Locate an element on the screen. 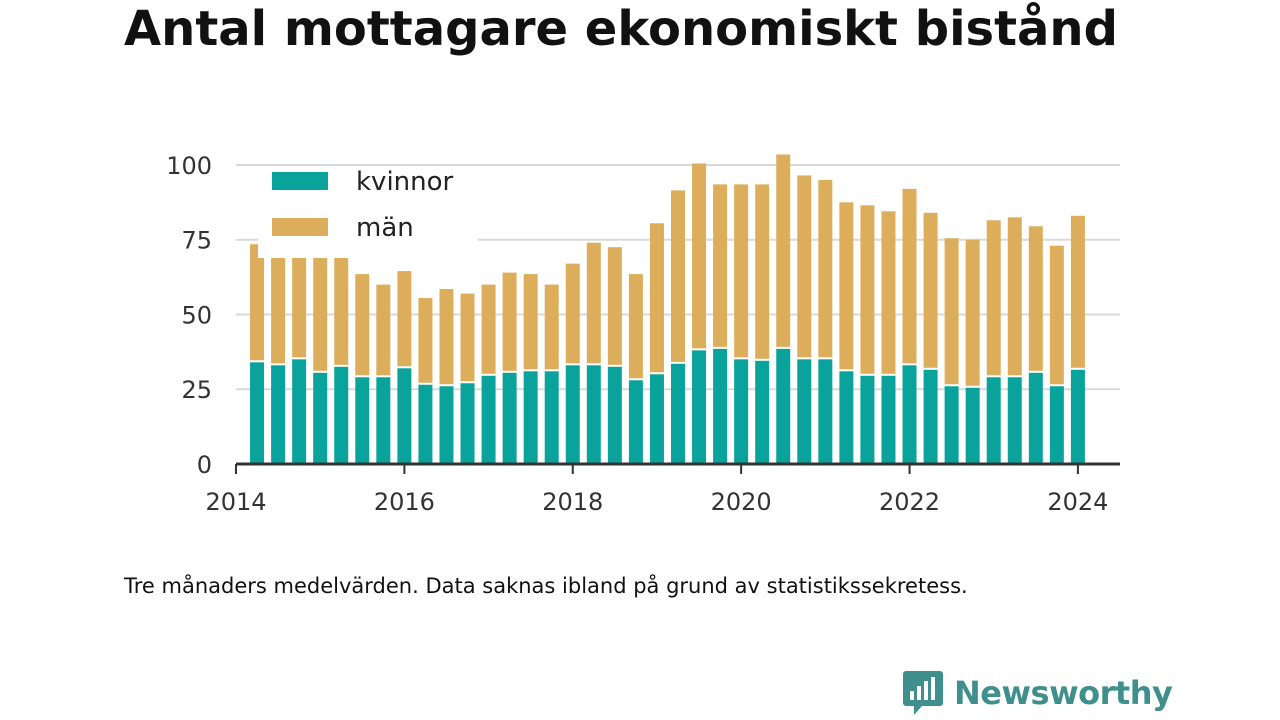 The height and width of the screenshot is (720, 1280). legend-swatch-man is located at coordinates (300, 227).